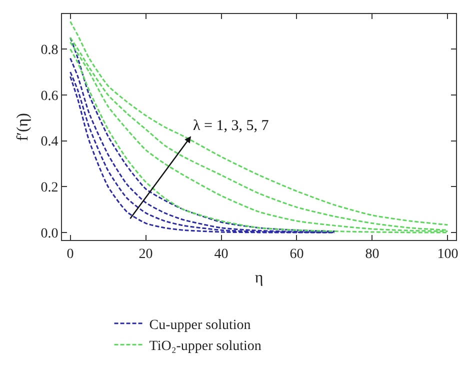  Describe the element at coordinates (23, 127) in the screenshot. I see `y-axis-title: f′(η)` at that location.